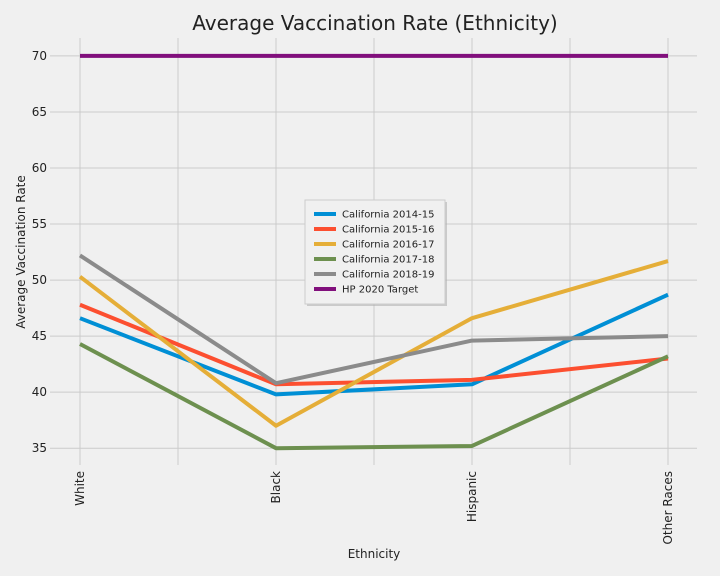 This screenshot has height=576, width=720. I want to click on x-tick-label: Black, so click(276, 487).